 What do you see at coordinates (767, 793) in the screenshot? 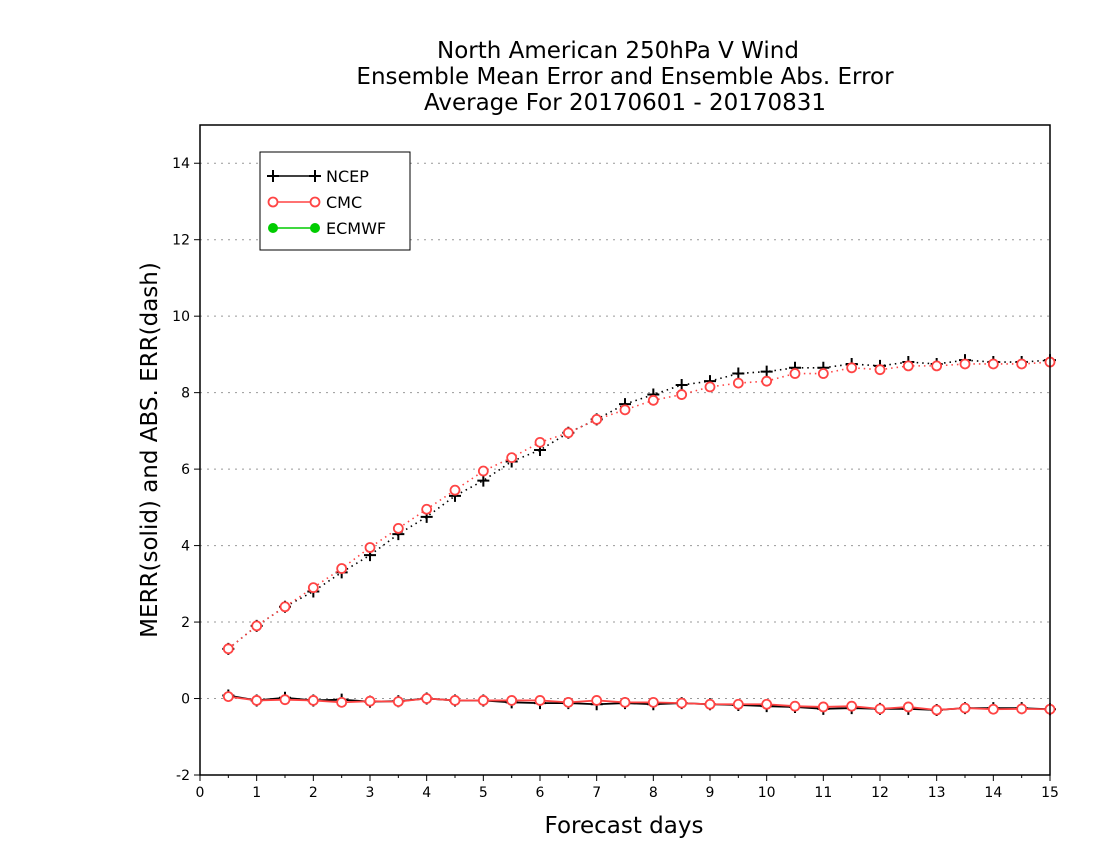
I see `x-tick-label: 10` at bounding box center [767, 793].